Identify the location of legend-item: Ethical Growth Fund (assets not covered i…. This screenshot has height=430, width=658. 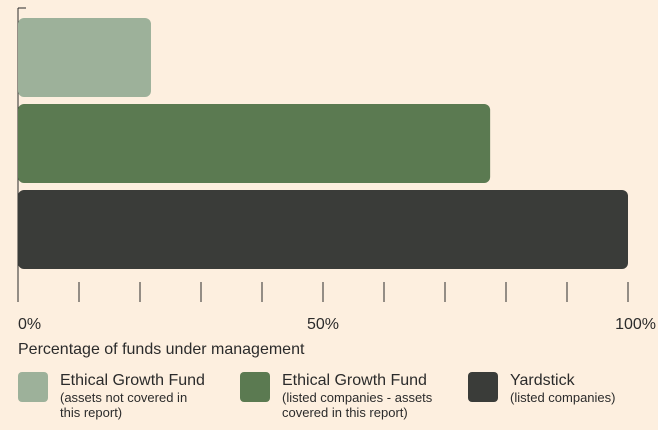
(124, 396).